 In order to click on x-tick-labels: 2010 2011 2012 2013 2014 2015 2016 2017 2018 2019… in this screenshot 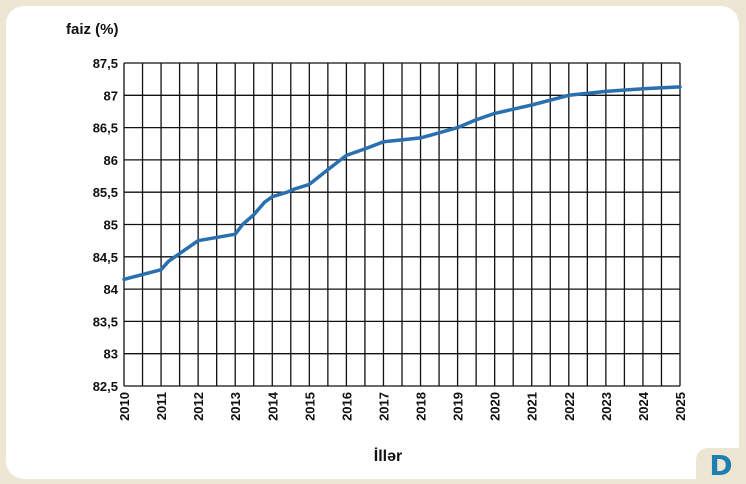, I will do `click(402, 406)`.